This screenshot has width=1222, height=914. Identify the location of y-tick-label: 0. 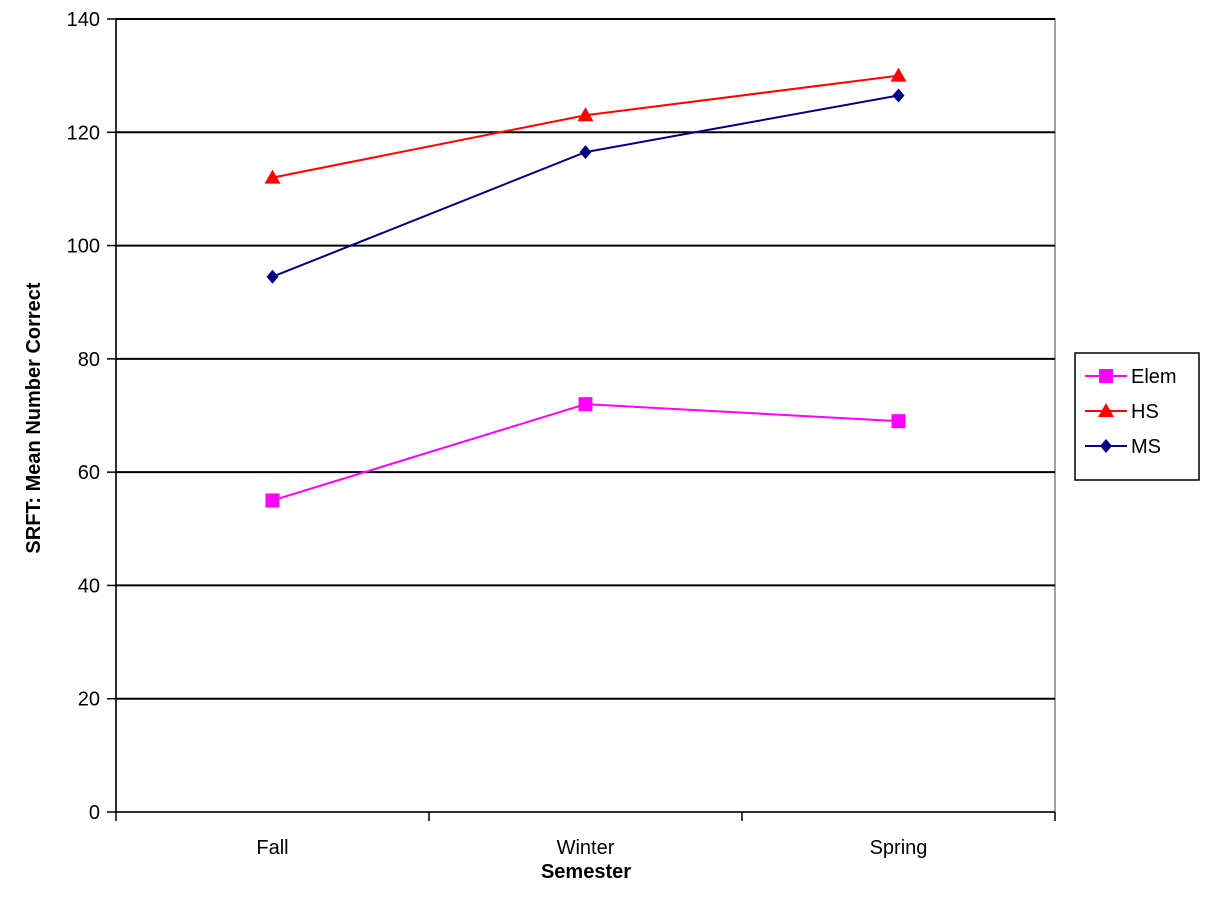
(94, 813).